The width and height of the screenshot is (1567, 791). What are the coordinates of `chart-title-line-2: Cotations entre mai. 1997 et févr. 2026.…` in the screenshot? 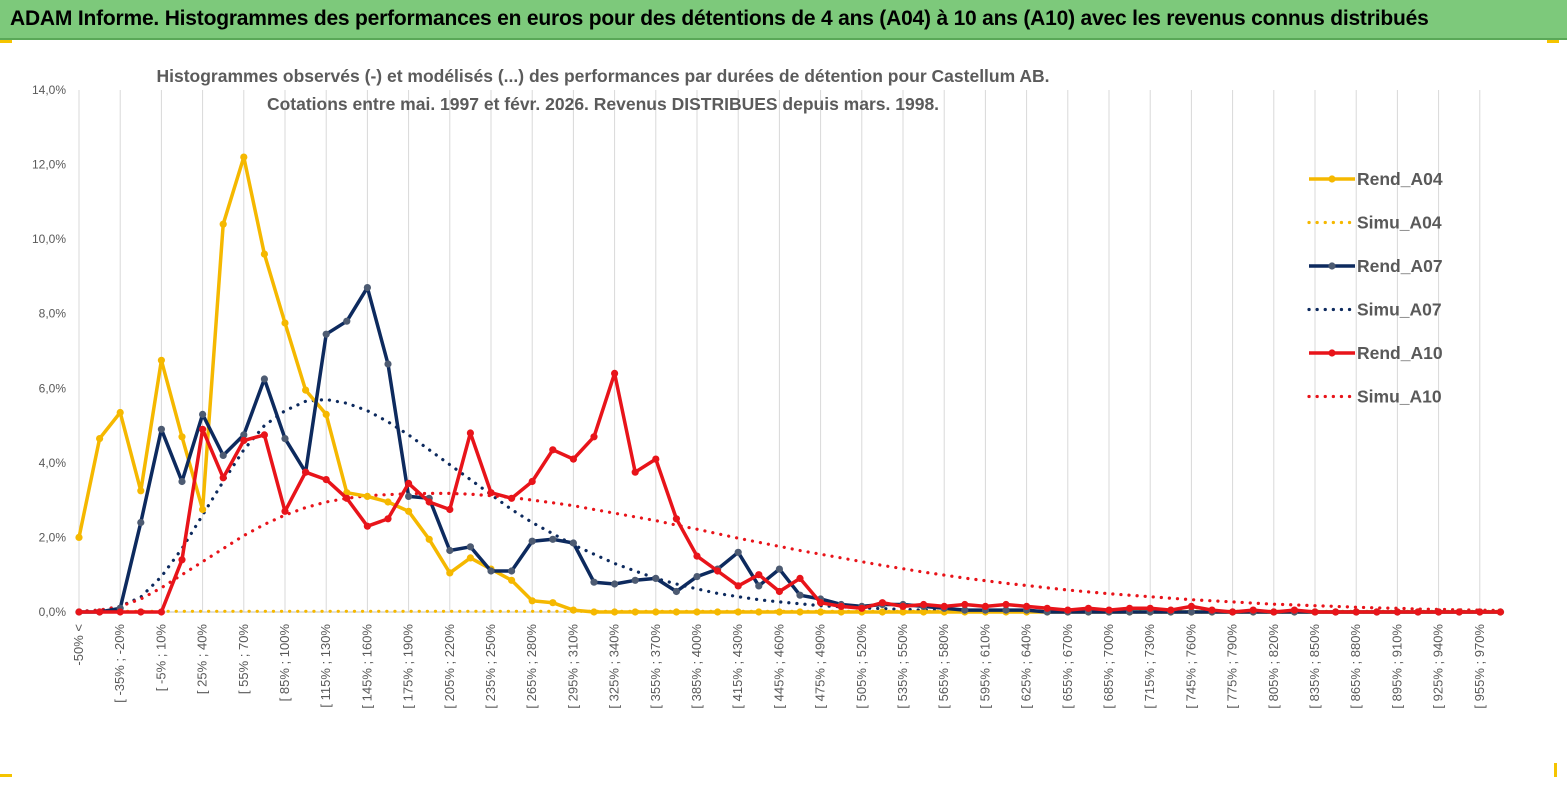 It's located at (603, 104).